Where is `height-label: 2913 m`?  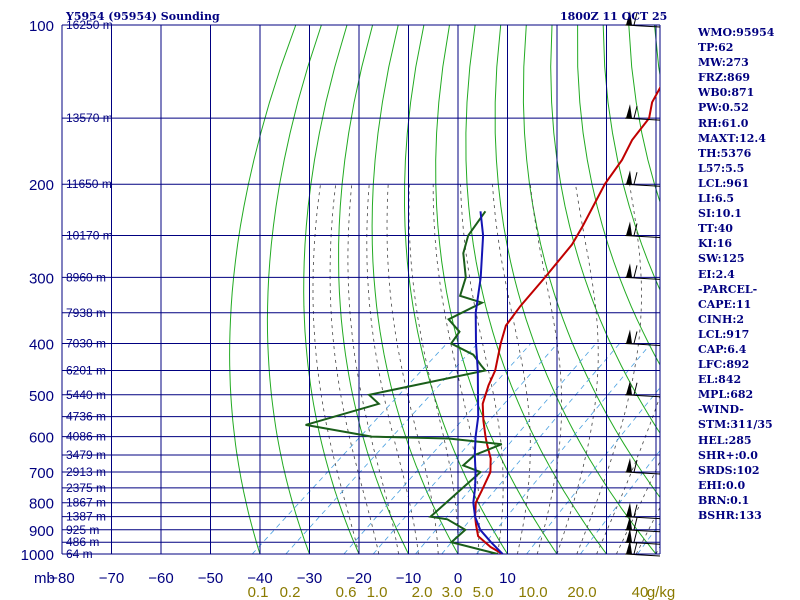
height-label: 2913 m is located at coordinates (86, 472).